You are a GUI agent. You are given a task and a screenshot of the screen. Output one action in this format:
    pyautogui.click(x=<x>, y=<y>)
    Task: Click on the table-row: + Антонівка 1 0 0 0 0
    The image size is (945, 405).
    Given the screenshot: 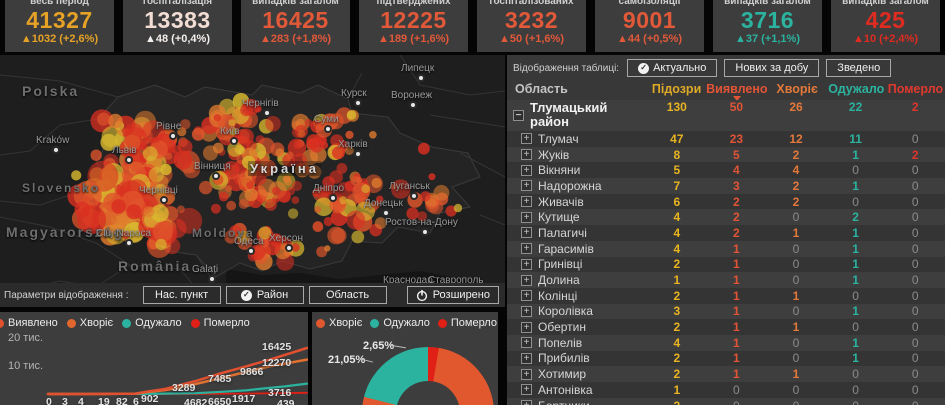 What is the action you would take?
    pyautogui.click(x=726, y=390)
    